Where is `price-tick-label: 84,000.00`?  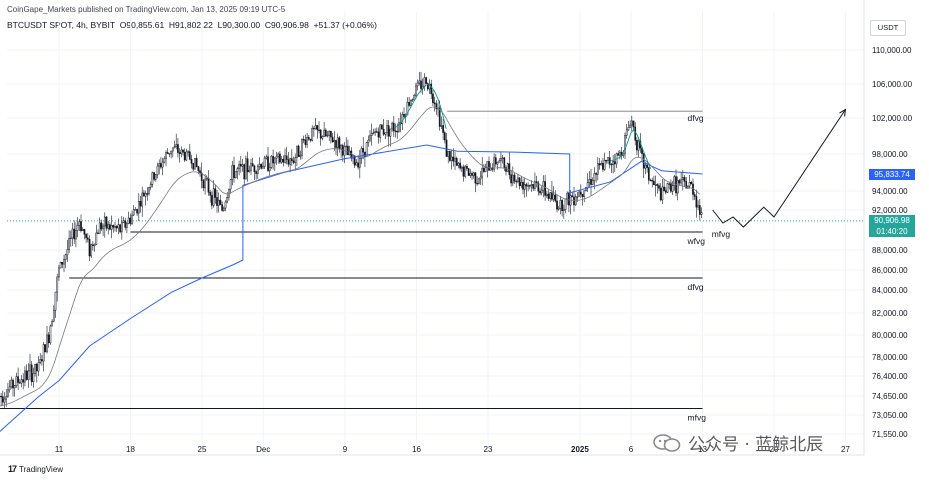
price-tick-label: 84,000.00 is located at coordinates (890, 290).